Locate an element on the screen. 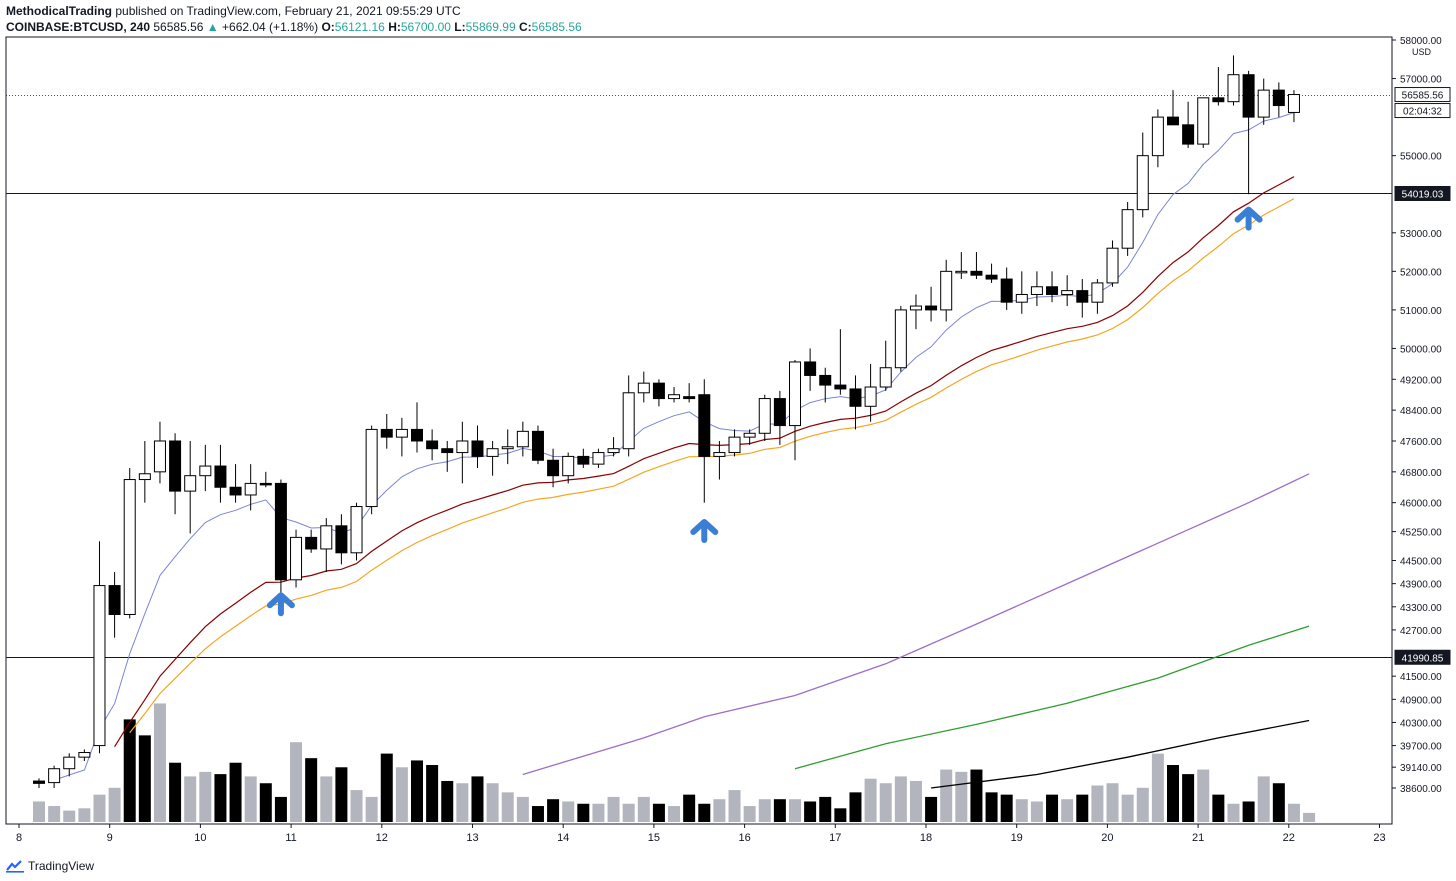 The width and height of the screenshot is (1456, 881). y-axis-tick-label: 58000.00 is located at coordinates (1421, 41).